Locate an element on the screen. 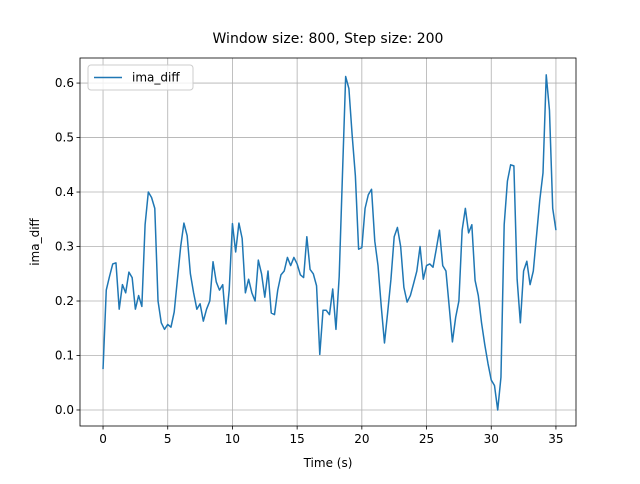  y-tick-label: 0.2 is located at coordinates (64, 301).